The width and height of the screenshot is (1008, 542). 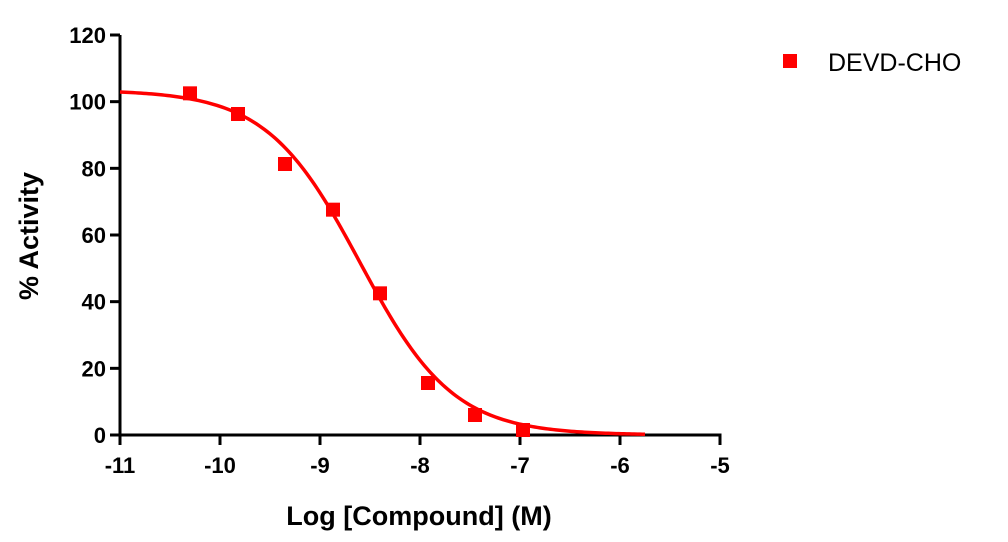 What do you see at coordinates (520, 465) in the screenshot?
I see `x-tick-label: -7` at bounding box center [520, 465].